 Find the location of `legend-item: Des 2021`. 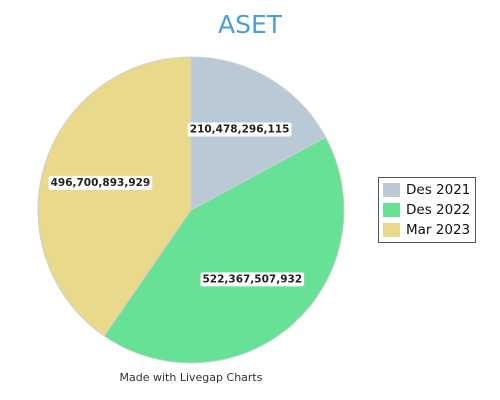

legend-item: Des 2021 is located at coordinates (427, 190).